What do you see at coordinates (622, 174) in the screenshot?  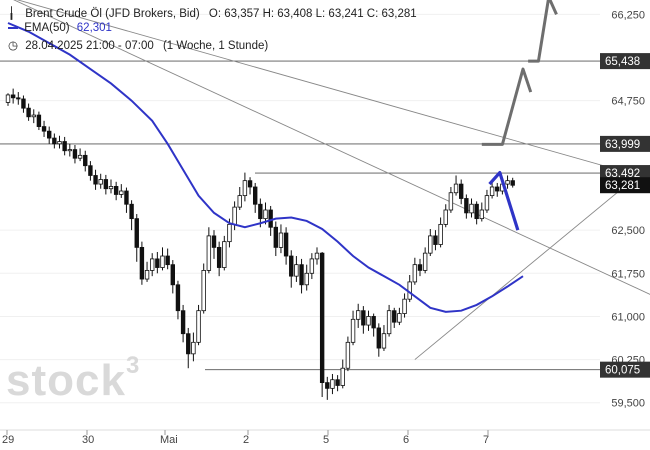 I see `level-badge: 63,492` at bounding box center [622, 174].